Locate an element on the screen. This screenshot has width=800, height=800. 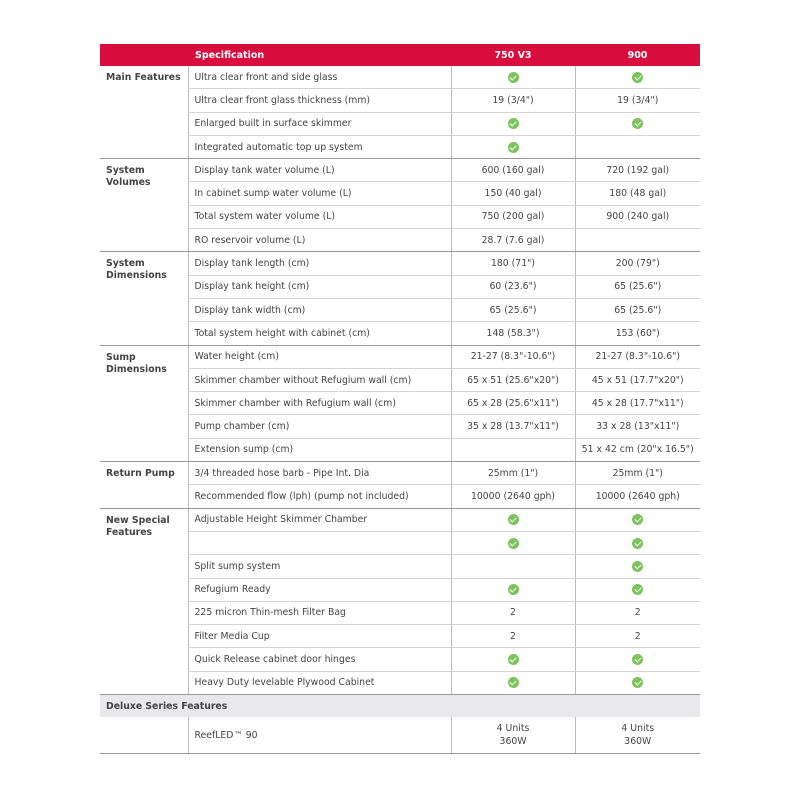
table-row: RO reservoir volume (L) 28.7 (7.6 gal) is located at coordinates (400, 240).